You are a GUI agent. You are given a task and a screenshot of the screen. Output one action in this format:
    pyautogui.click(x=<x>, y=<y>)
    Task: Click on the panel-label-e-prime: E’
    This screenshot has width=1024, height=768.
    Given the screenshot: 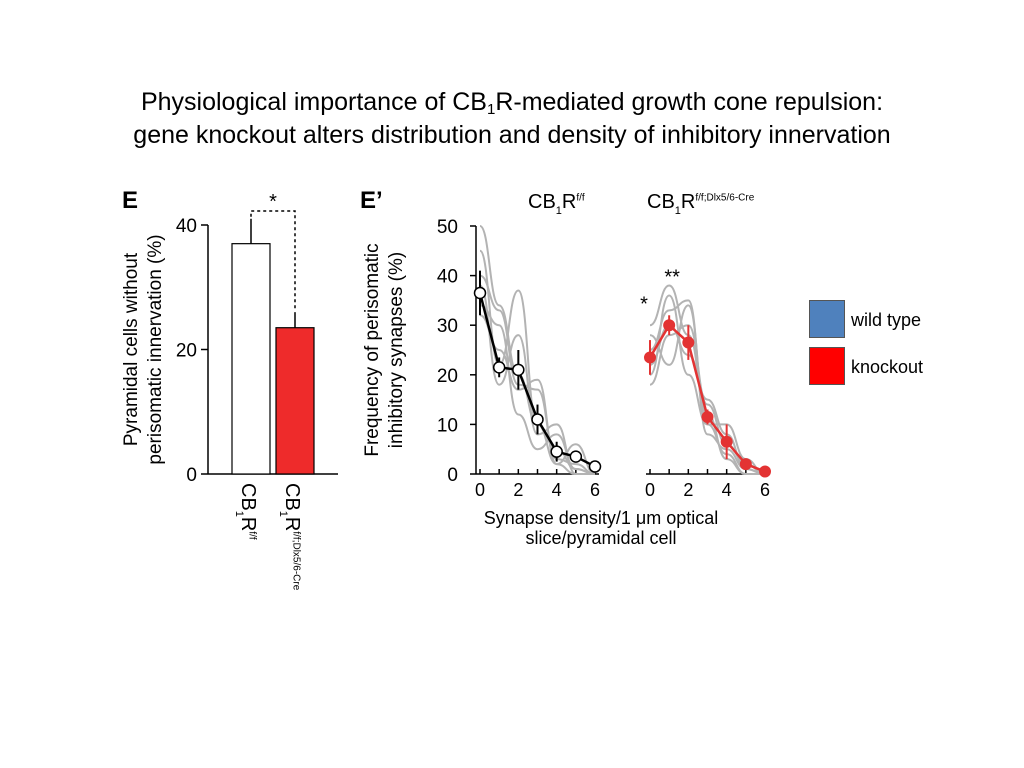 What is the action you would take?
    pyautogui.click(x=371, y=200)
    